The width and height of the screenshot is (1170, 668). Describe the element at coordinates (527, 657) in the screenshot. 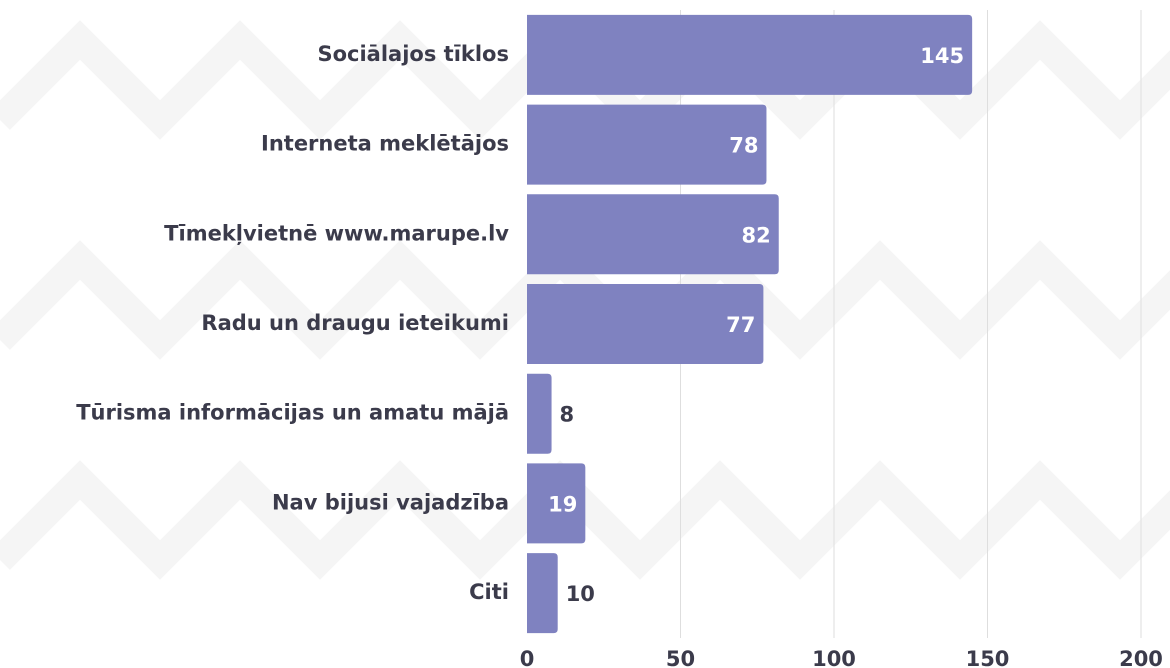

I see `x-tick-label: 0` at that location.